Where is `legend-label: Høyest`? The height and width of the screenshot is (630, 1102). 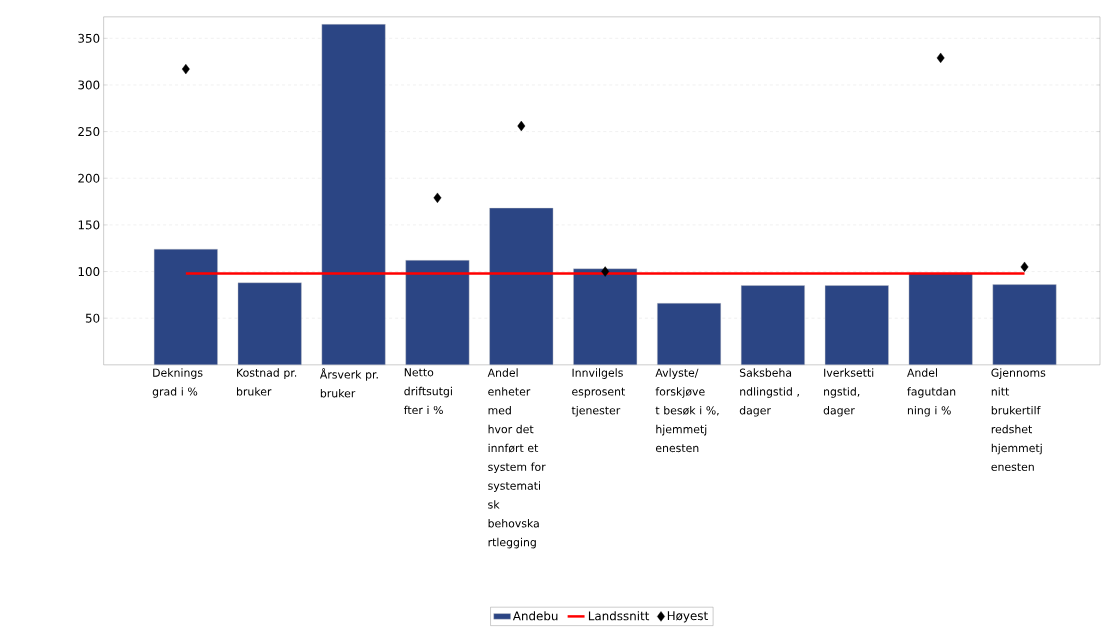 legend-label: Høyest is located at coordinates (687, 617).